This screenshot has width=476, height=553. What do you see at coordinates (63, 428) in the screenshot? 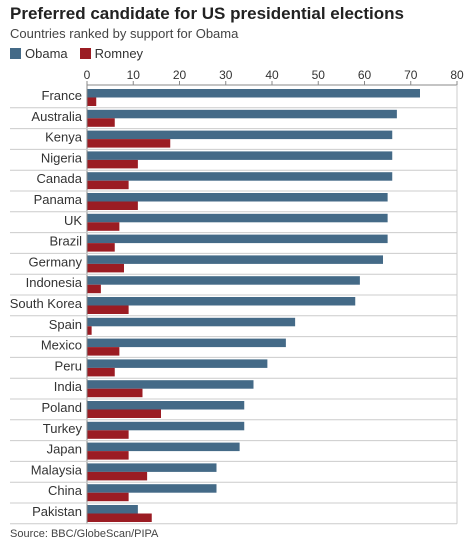
I see `category-label: Turkey` at bounding box center [63, 428].